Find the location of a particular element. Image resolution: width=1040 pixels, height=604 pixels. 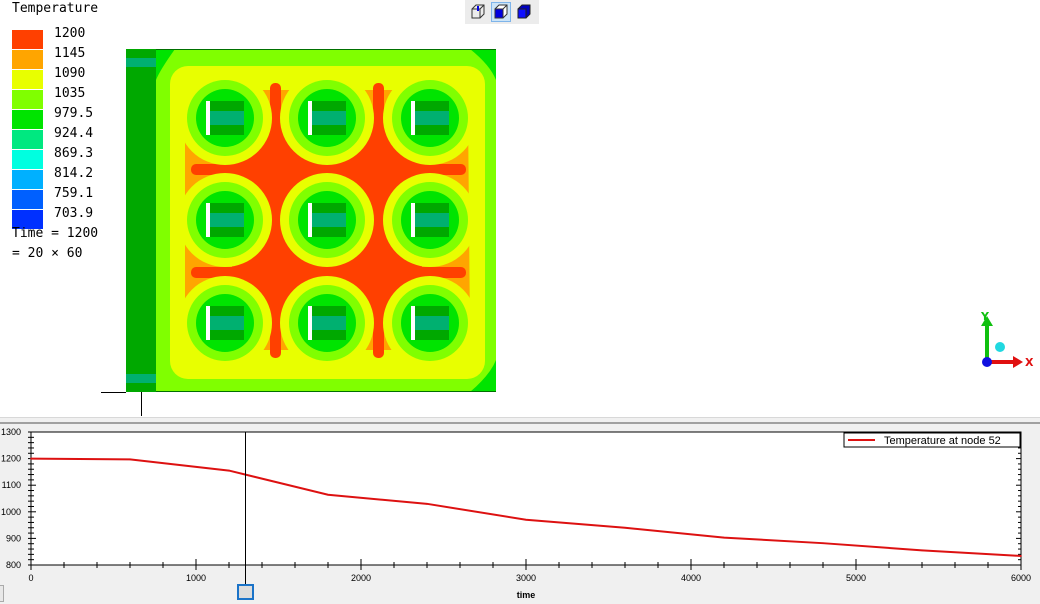

shaded-view-button is located at coordinates (501, 12).